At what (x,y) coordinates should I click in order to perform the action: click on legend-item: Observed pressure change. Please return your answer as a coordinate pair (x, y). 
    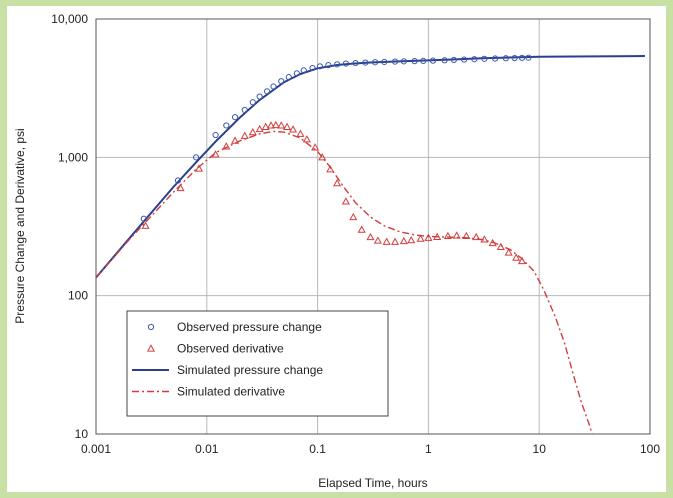
    Looking at the image, I should click on (234, 327).